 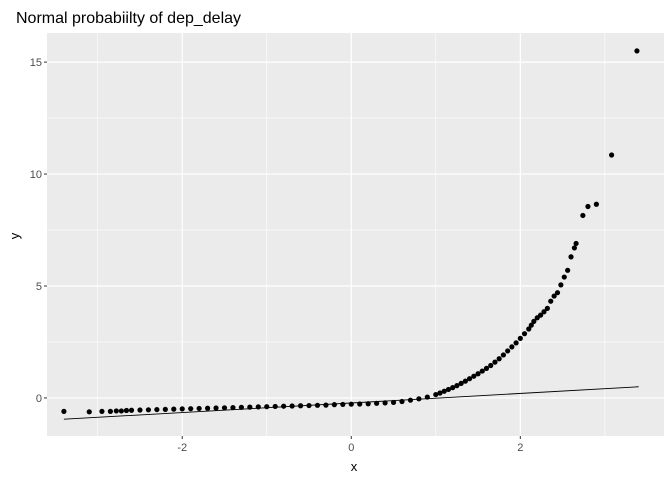 I want to click on x-axis: -2 0 2, so click(x=350, y=445).